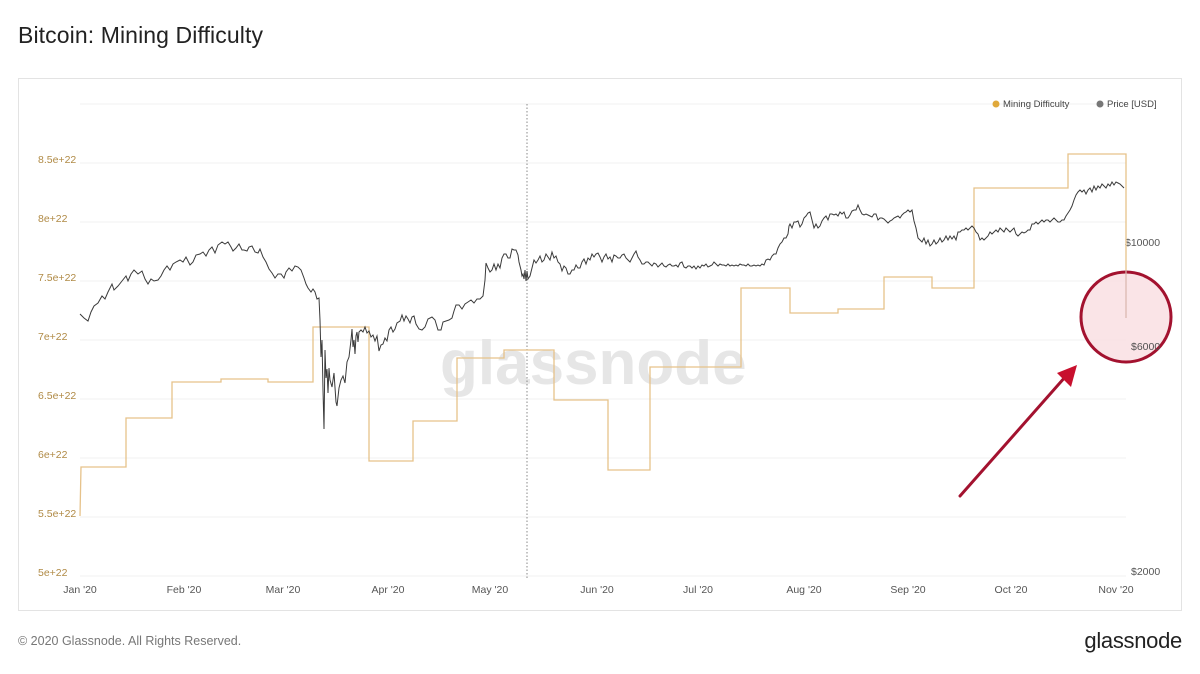 The width and height of the screenshot is (1200, 674). Describe the element at coordinates (1133, 640) in the screenshot. I see `glassnode-logo: glassnode` at that location.